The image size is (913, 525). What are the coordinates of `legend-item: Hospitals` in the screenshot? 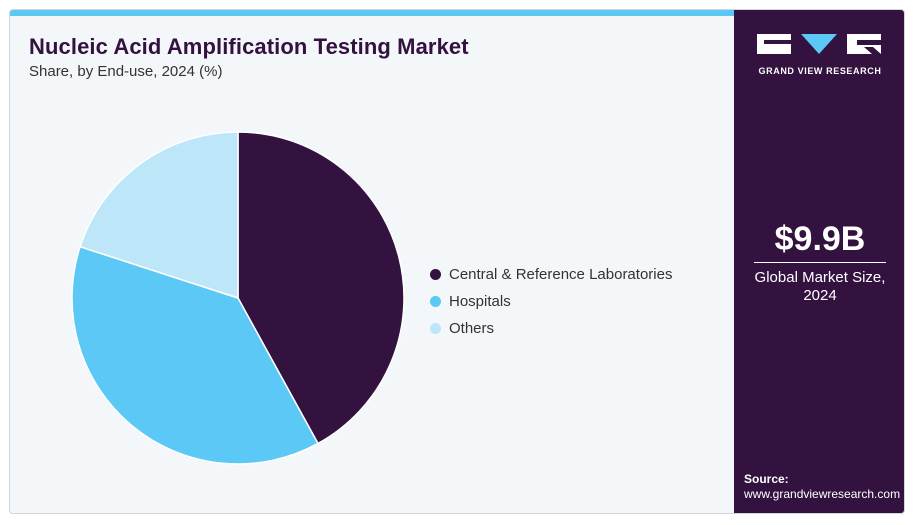 It's located at (551, 301).